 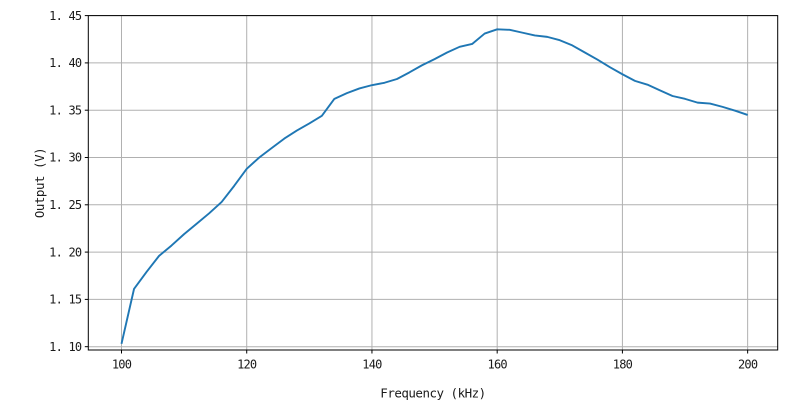 I want to click on x-tick-label: 120, so click(x=247, y=365).